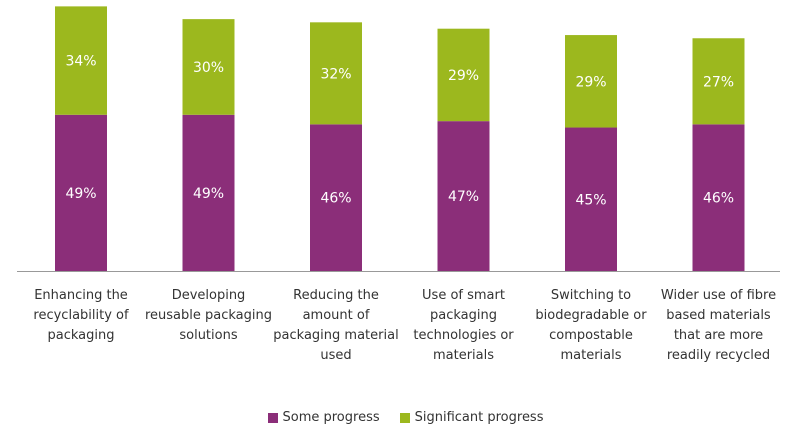 The width and height of the screenshot is (811, 447). What do you see at coordinates (718, 315) in the screenshot?
I see `category-label-line: based materials` at bounding box center [718, 315].